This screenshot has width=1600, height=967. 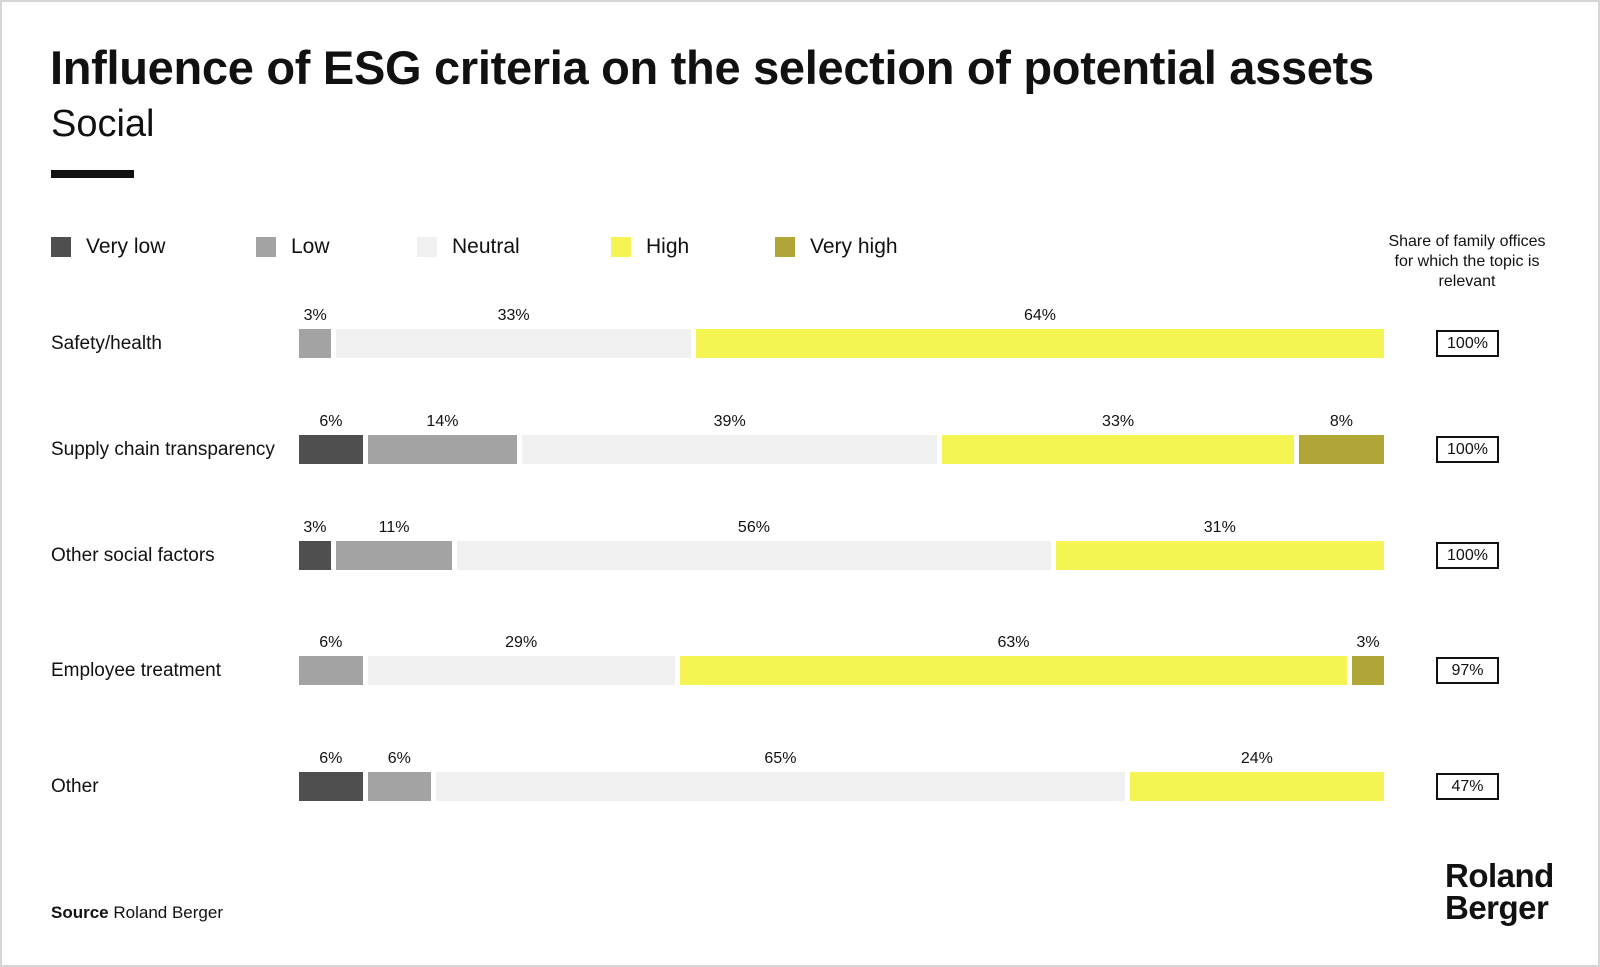 I want to click on logo-line-2: Berger, so click(x=1497, y=907).